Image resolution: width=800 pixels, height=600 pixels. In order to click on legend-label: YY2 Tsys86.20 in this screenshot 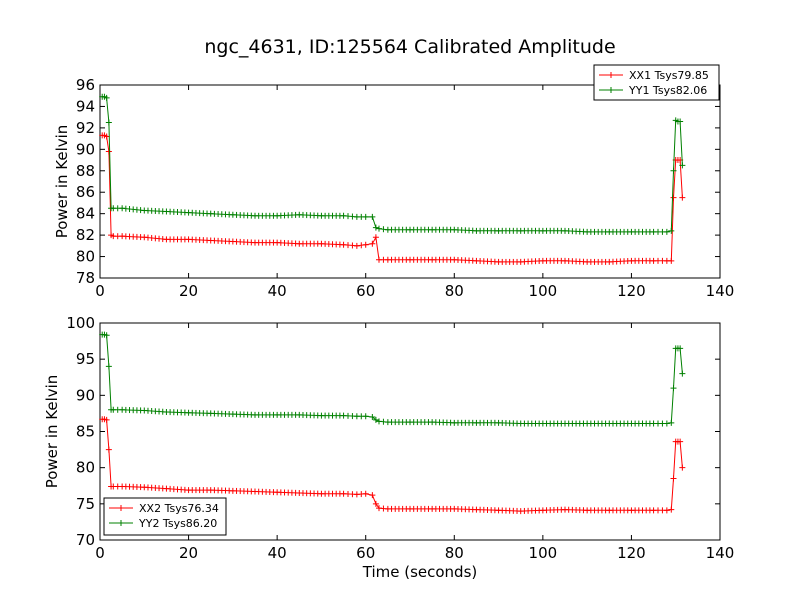, I will do `click(177, 523)`.